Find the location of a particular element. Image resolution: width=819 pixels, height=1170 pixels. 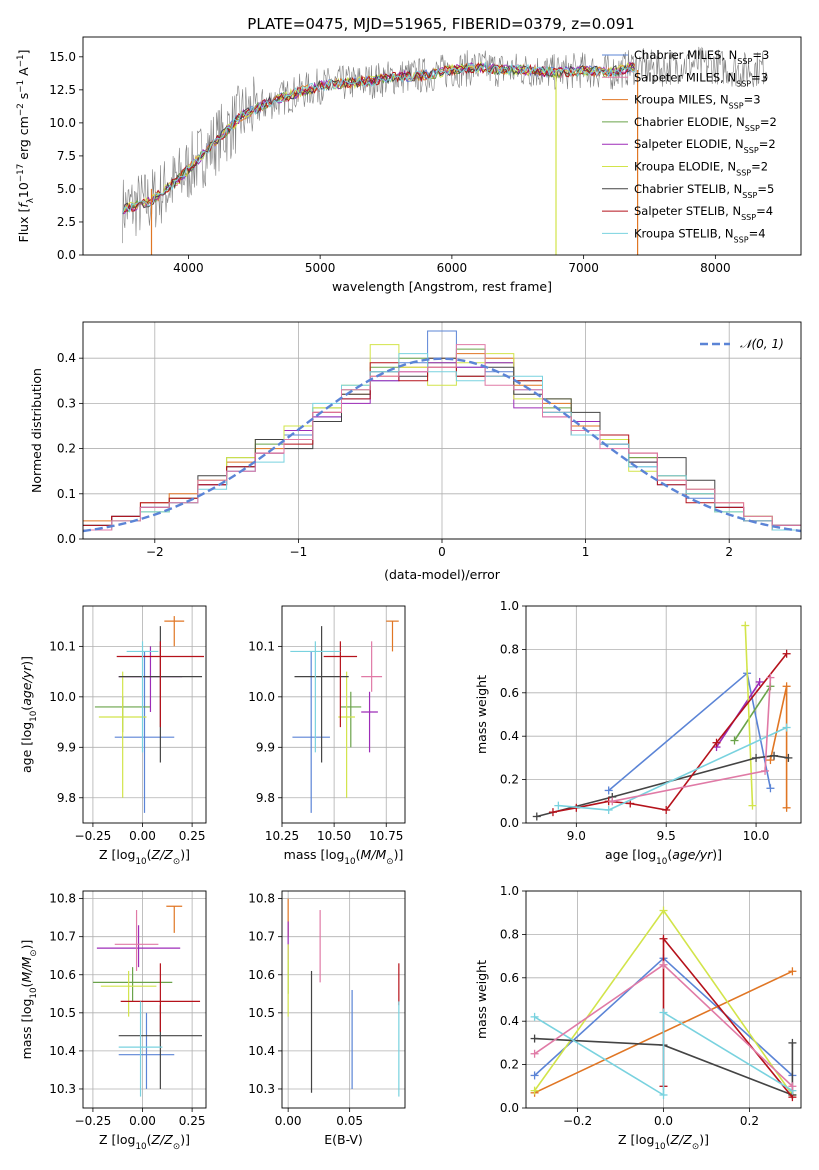

y-axis-label: age [log10(age/yr)] is located at coordinates (29, 714).